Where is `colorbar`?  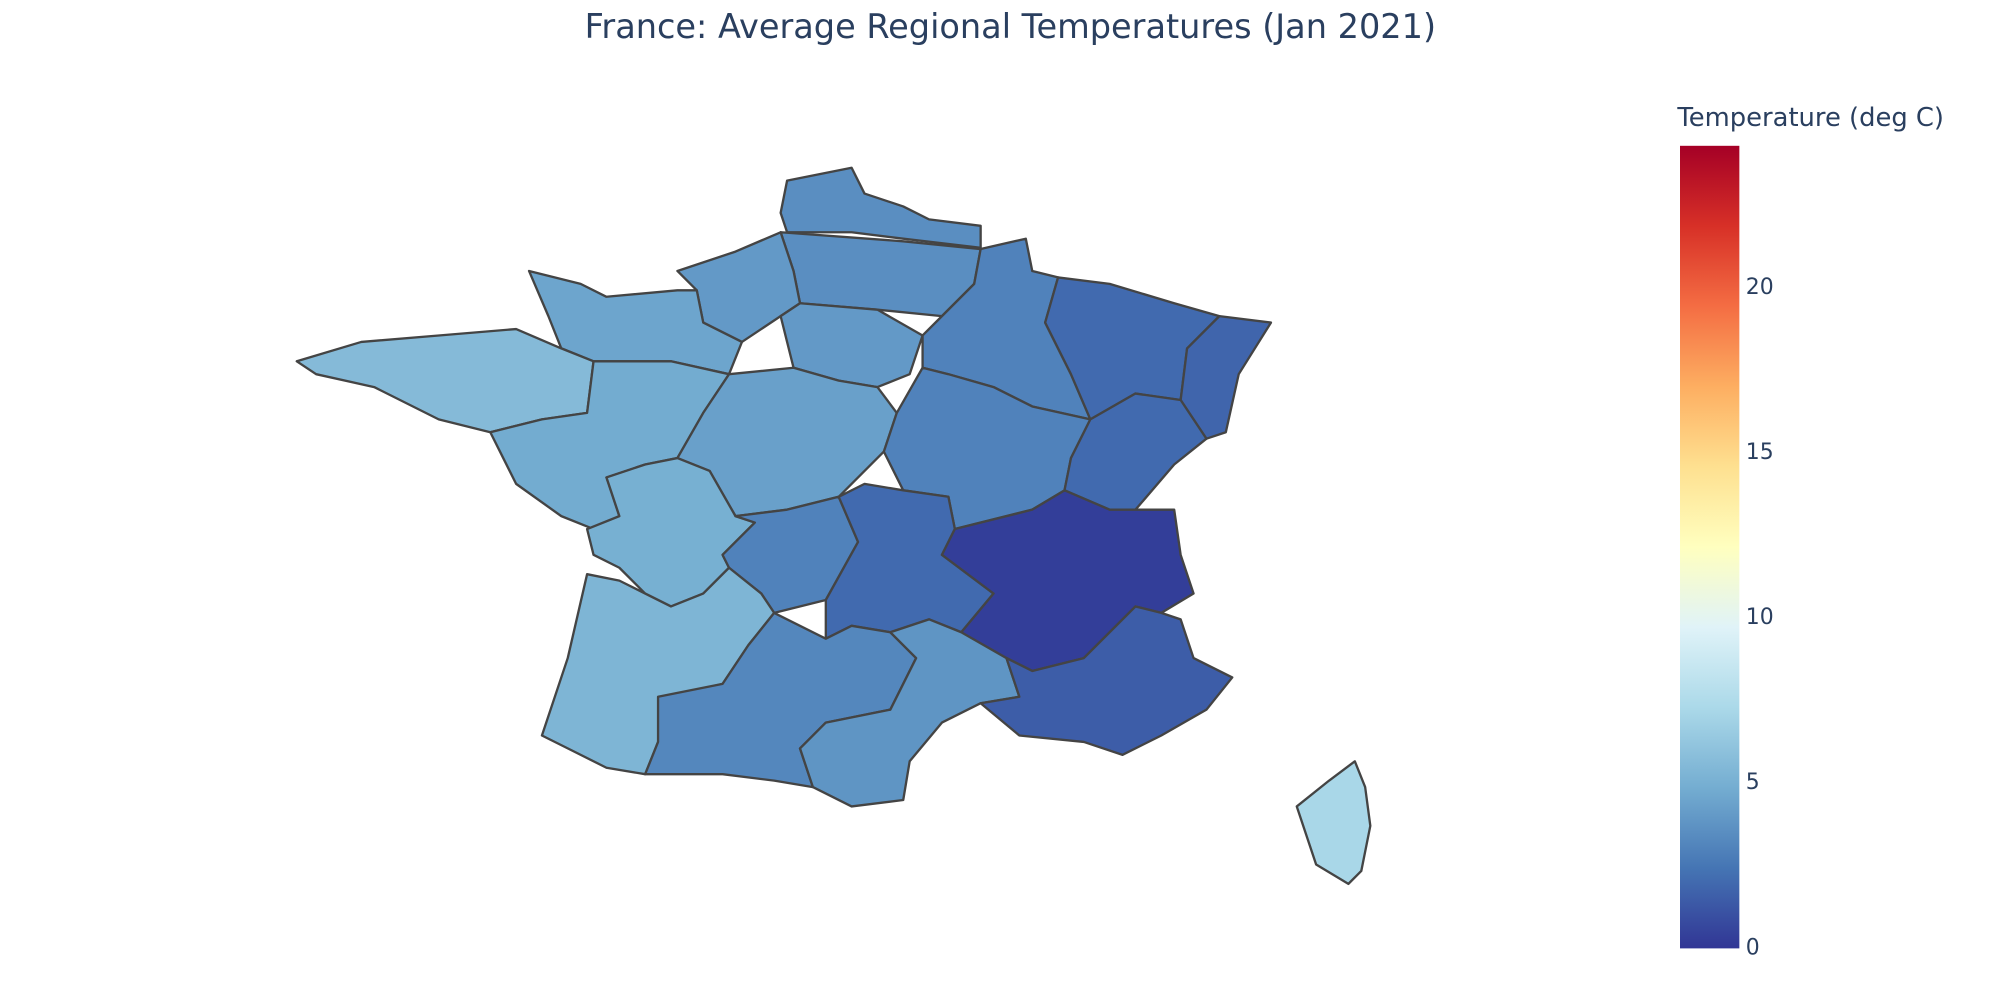 colorbar is located at coordinates (1710, 547).